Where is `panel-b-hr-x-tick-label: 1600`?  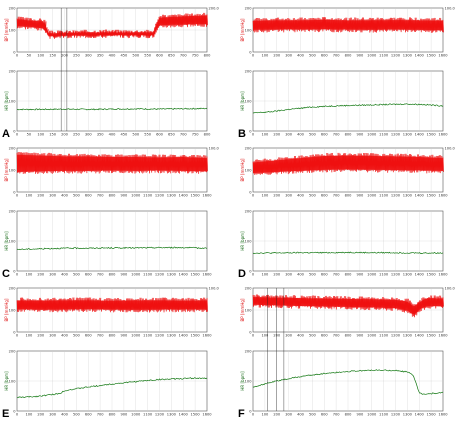
panel-b-hr-x-tick-label: 1600 is located at coordinates (443, 135).